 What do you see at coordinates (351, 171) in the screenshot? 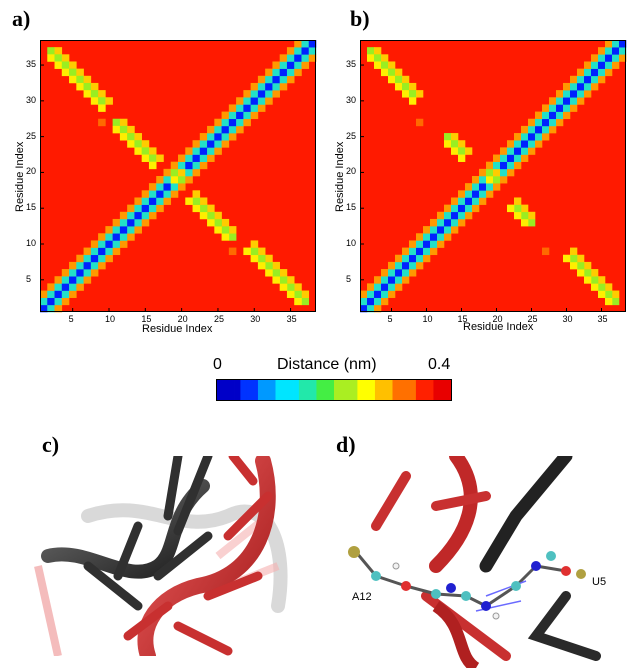
I see `y-tick-label: 20` at bounding box center [351, 171].